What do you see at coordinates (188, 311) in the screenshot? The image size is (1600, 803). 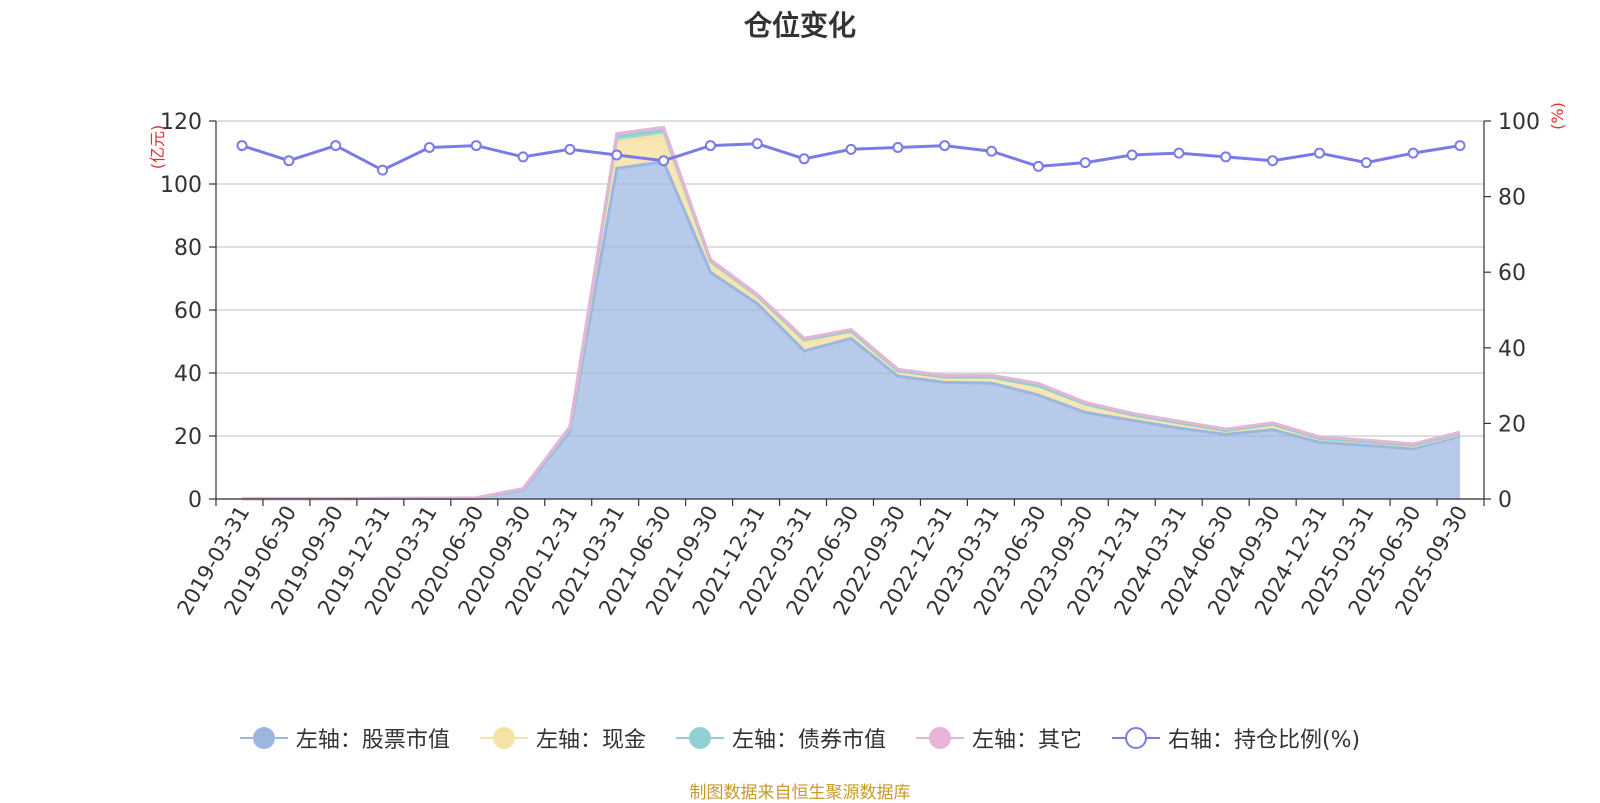 I see `left-tick-label: 60` at bounding box center [188, 311].